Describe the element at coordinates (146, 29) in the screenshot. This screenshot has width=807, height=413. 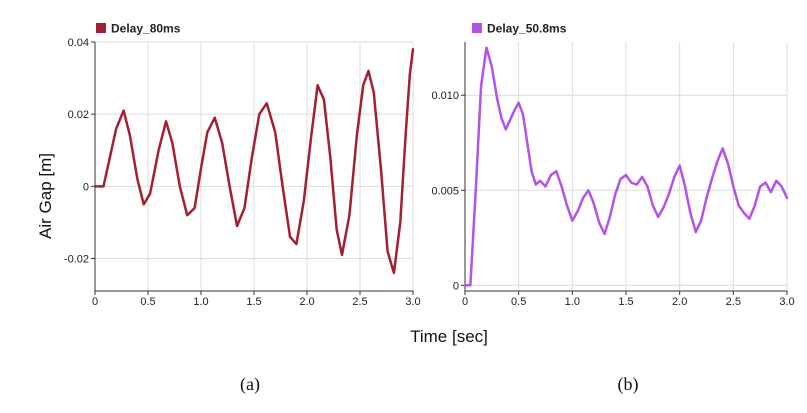
I see `legend-label: Delay_80ms` at that location.